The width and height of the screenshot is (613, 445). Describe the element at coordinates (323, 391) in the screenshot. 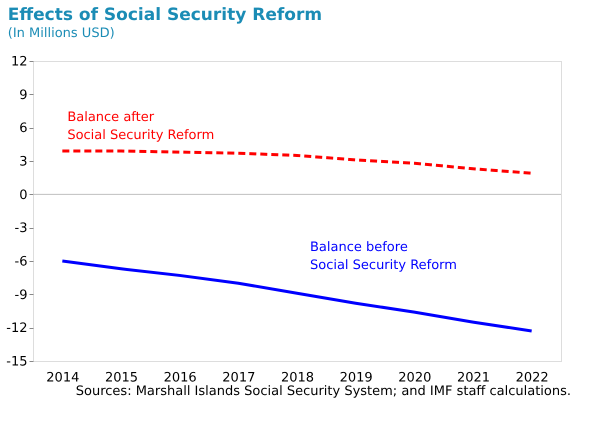

I see `source-note: Sources: Marshall Islands Social Security System; and IMF staff calculations.` at that location.